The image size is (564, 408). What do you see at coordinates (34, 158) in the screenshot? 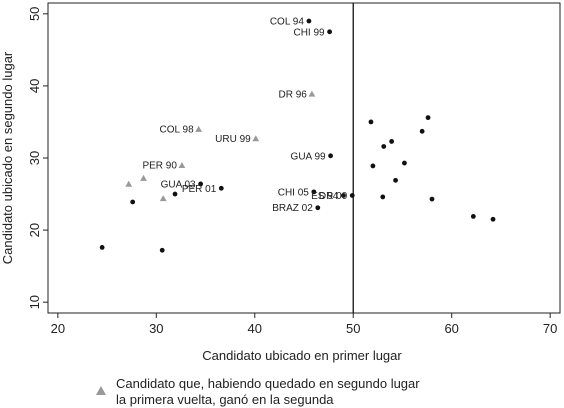
I see `y-tick-label: 30` at bounding box center [34, 158].